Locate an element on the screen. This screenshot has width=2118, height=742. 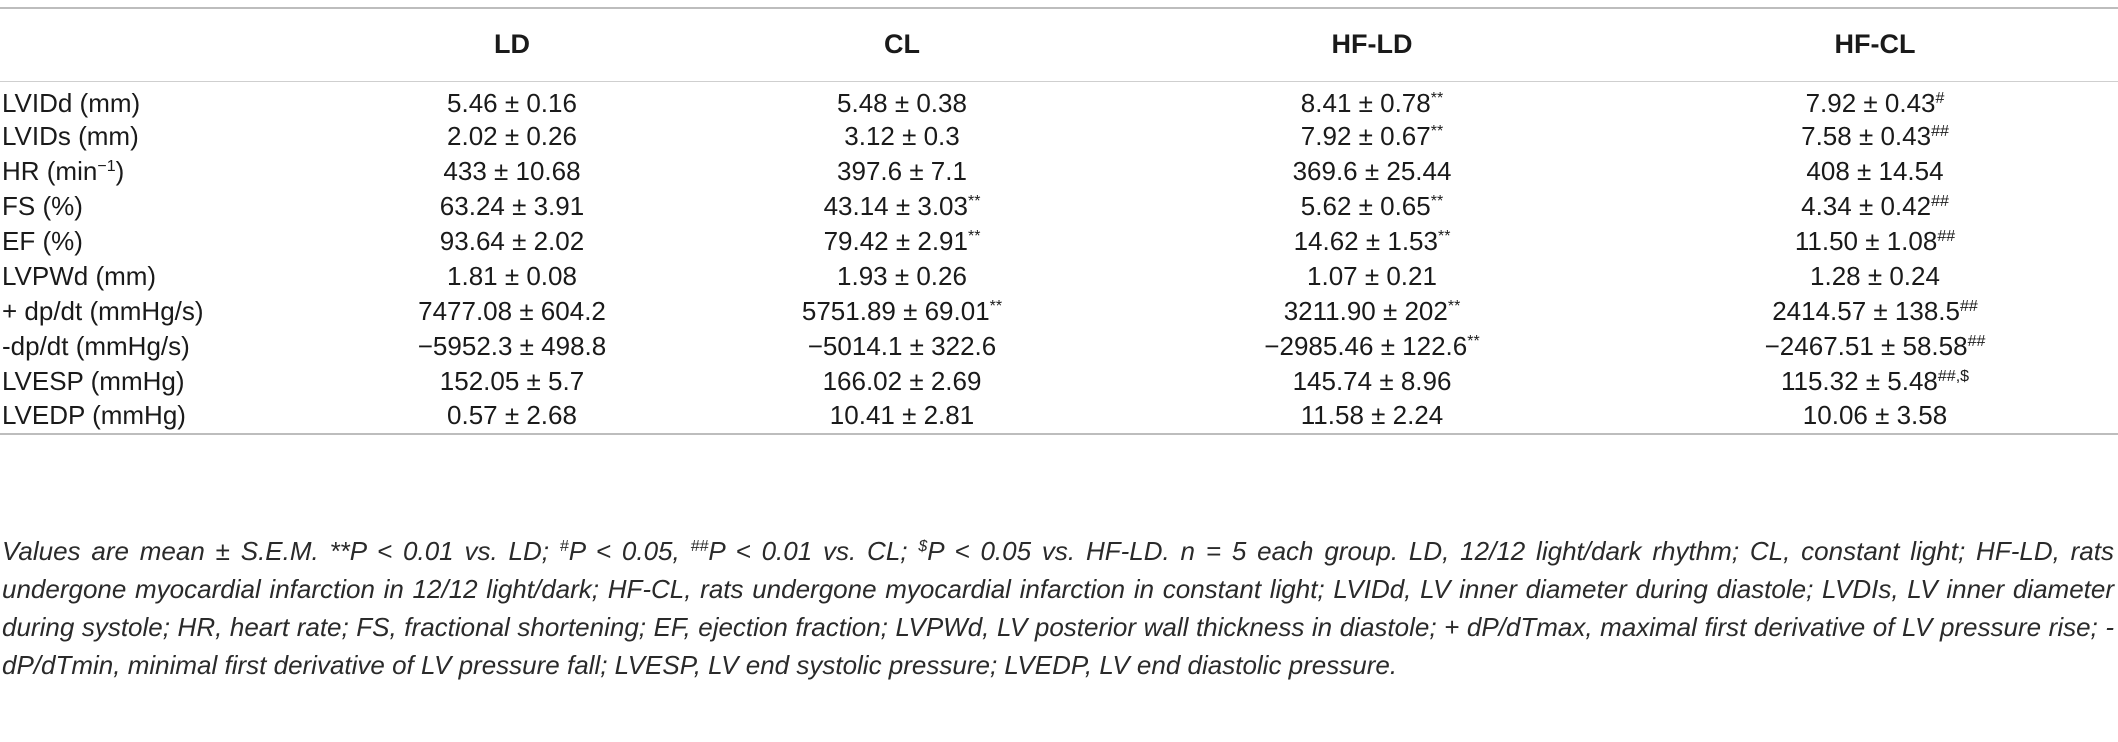
table-cell: 7.58 ± 0.43## is located at coordinates (1875, 136).